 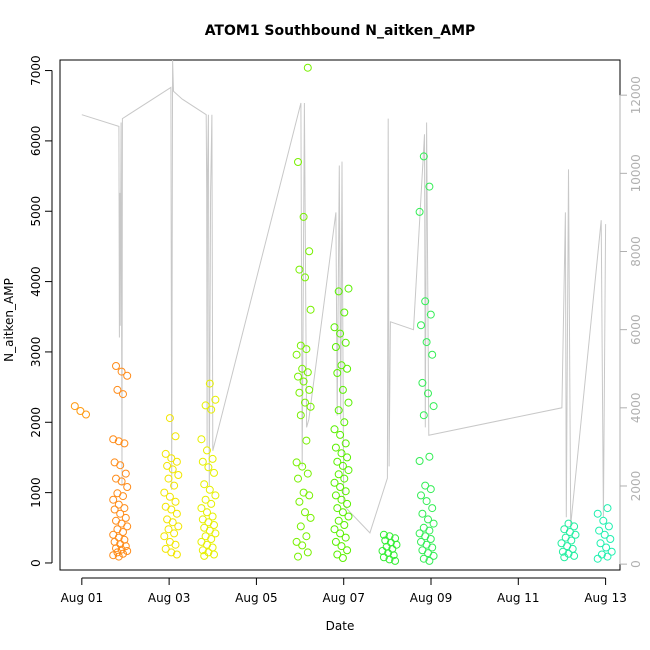 I want to click on x-tick-label: Aug 07, so click(x=343, y=598).